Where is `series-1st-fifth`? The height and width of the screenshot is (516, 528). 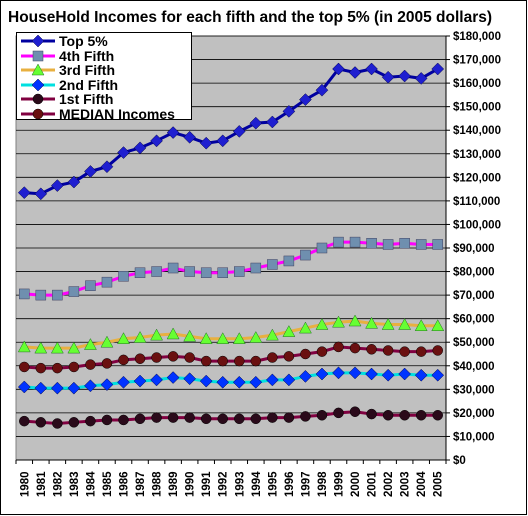
series-1st-fifth is located at coordinates (231, 417).